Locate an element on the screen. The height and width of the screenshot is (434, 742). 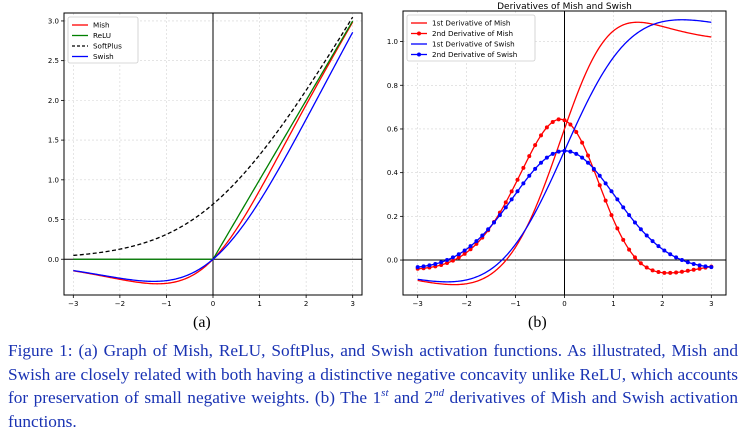
y-tick-label: 2.5 is located at coordinates (53, 61).